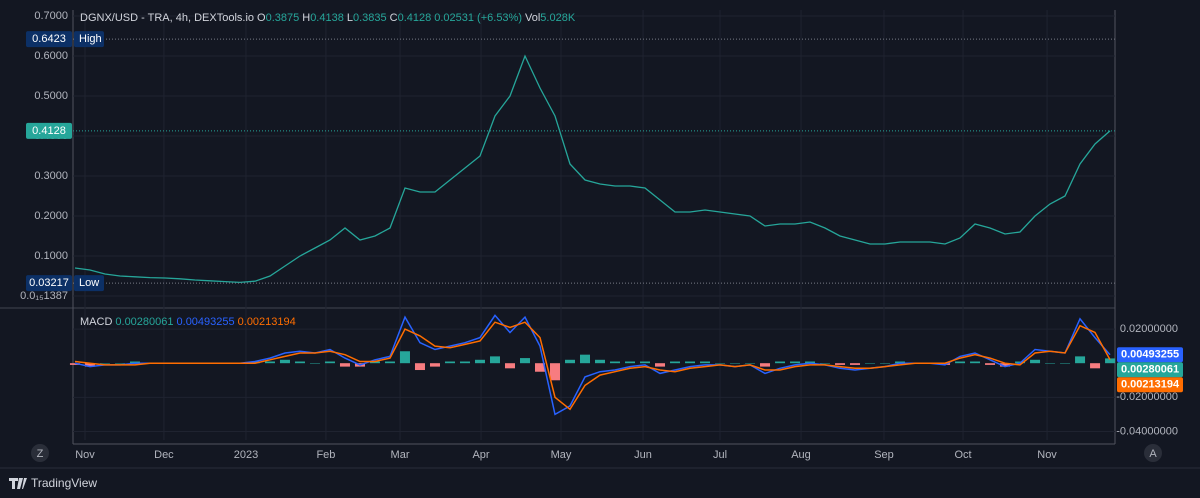  I want to click on z-button, so click(40, 453).